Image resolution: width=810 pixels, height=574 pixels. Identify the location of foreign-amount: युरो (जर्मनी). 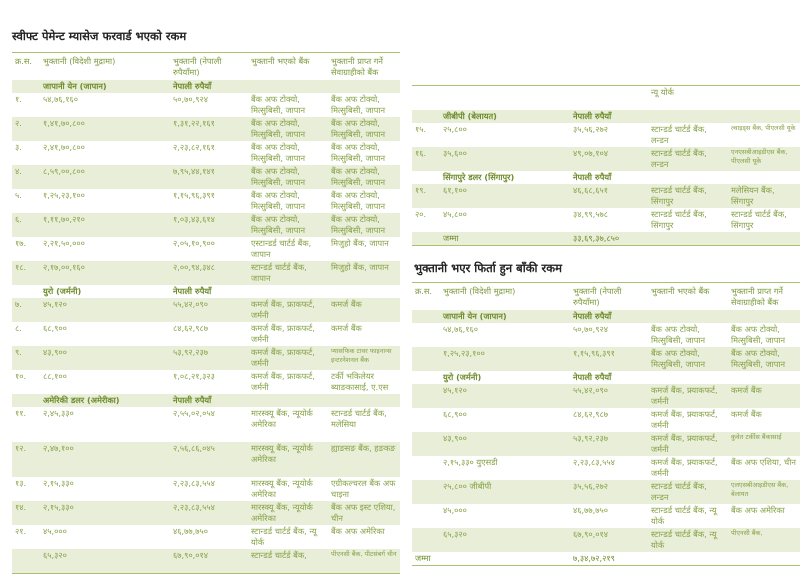
(62, 291).